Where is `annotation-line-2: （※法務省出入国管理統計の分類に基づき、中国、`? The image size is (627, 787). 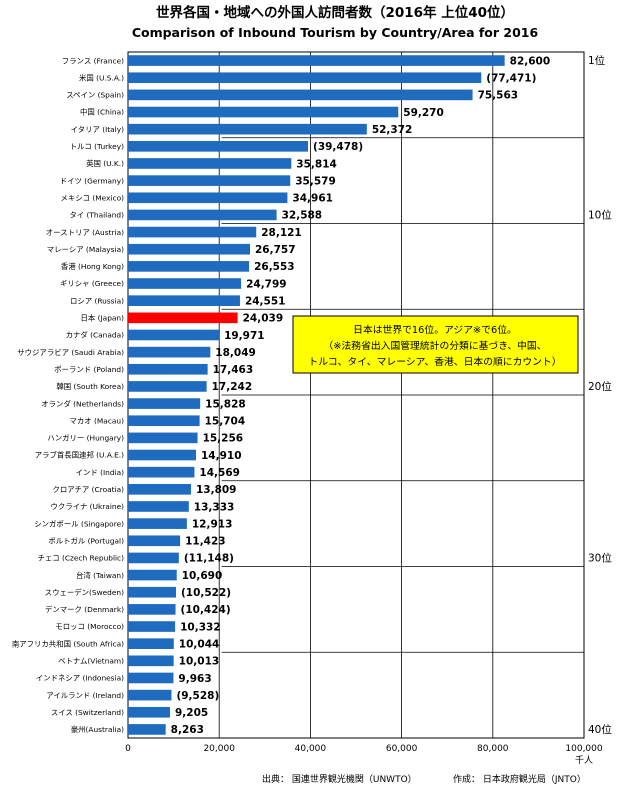 annotation-line-2: （※法務省出入国管理統計の分類に基づき、中国、 is located at coordinates (434, 345).